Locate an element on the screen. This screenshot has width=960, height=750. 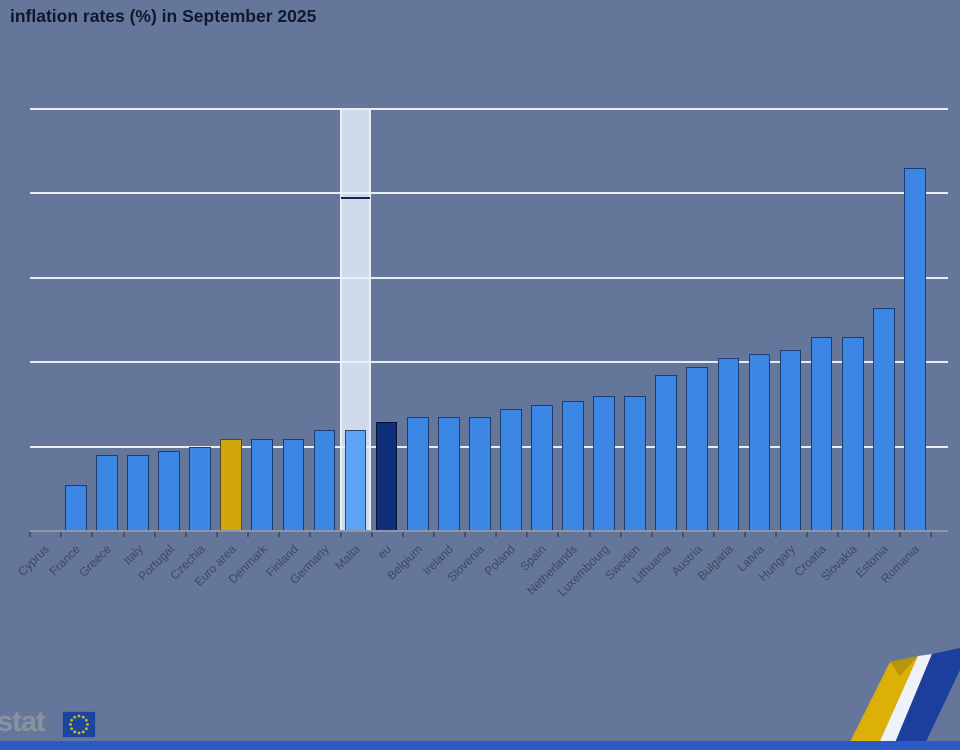
chart-title: inflation rates (%) in September 2025 is located at coordinates (163, 16).